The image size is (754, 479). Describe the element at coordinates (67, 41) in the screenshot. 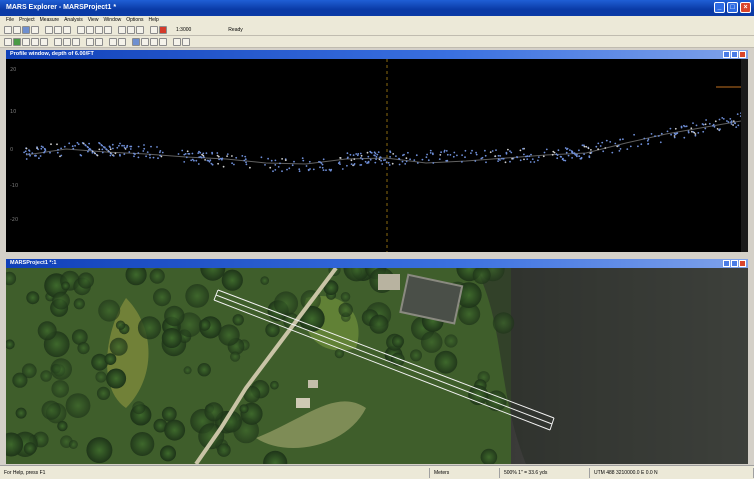

I see `copy-icon` at that location.